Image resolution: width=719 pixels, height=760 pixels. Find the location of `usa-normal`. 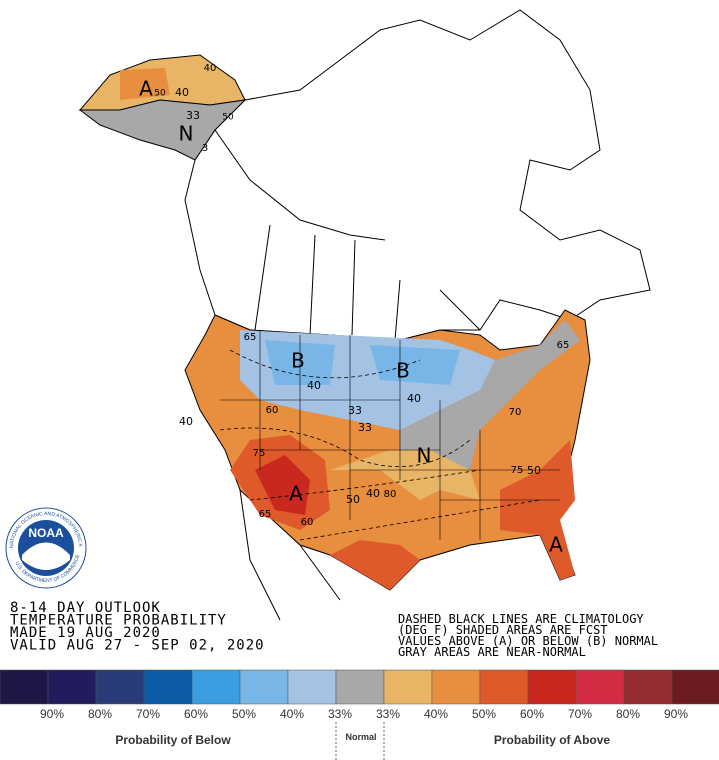

usa-normal is located at coordinates (490, 405).